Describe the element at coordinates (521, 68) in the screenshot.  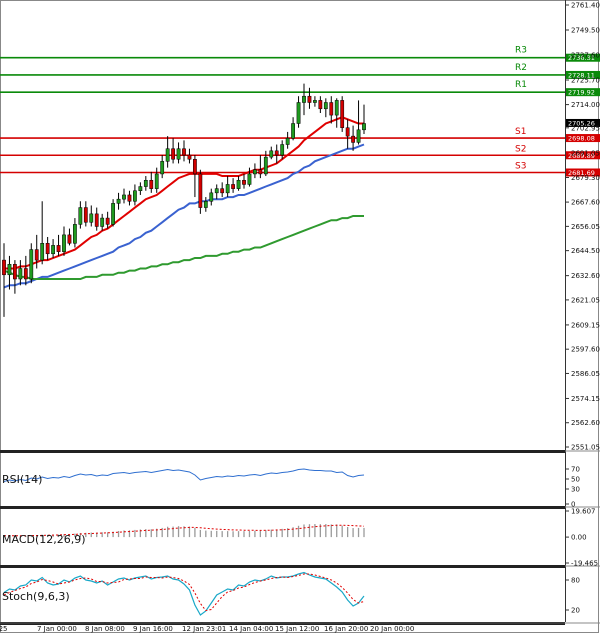
I see `level-name-r2: R2` at that location.